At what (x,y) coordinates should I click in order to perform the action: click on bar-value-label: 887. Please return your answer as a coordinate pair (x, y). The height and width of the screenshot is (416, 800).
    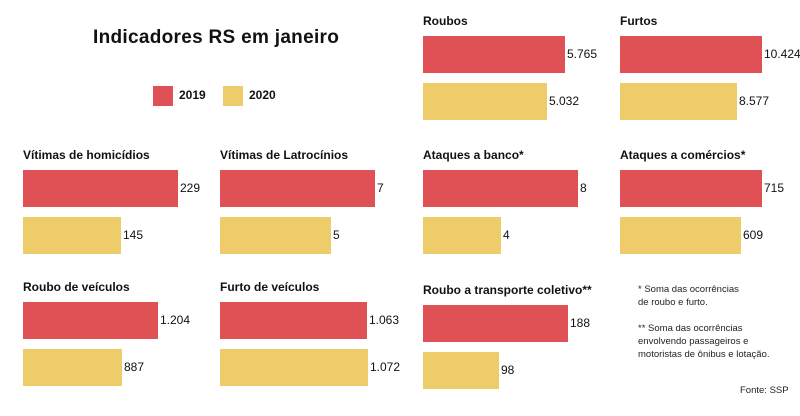
    Looking at the image, I should click on (134, 367).